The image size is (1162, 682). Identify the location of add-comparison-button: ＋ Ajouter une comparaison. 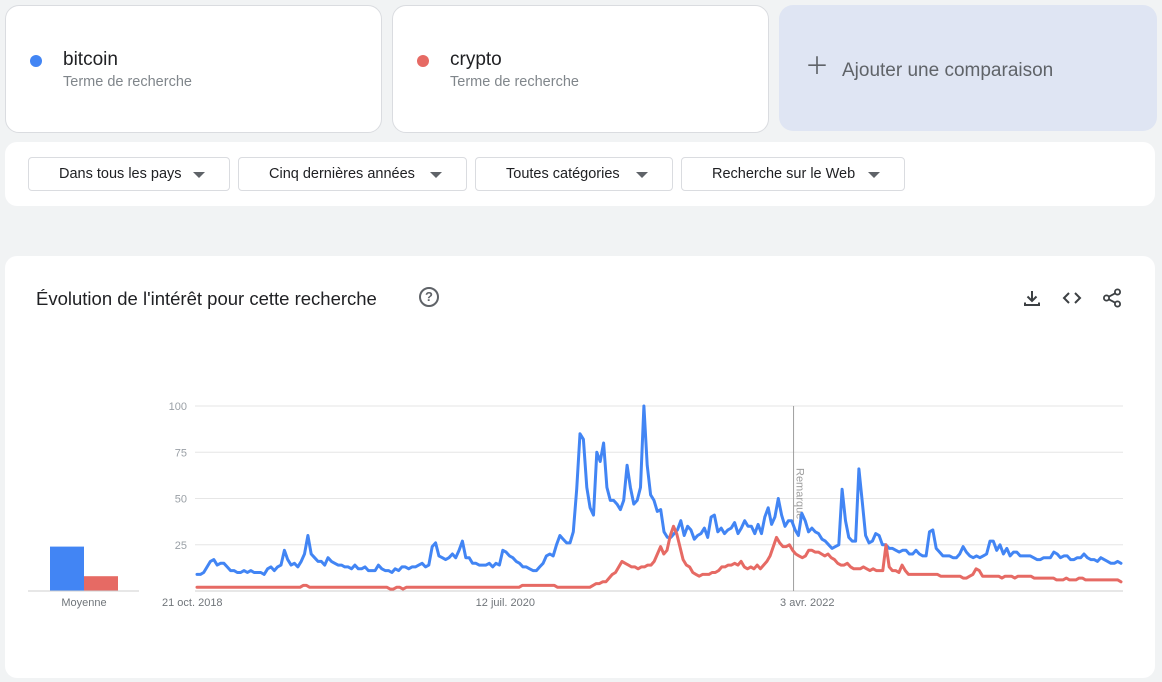
(968, 68).